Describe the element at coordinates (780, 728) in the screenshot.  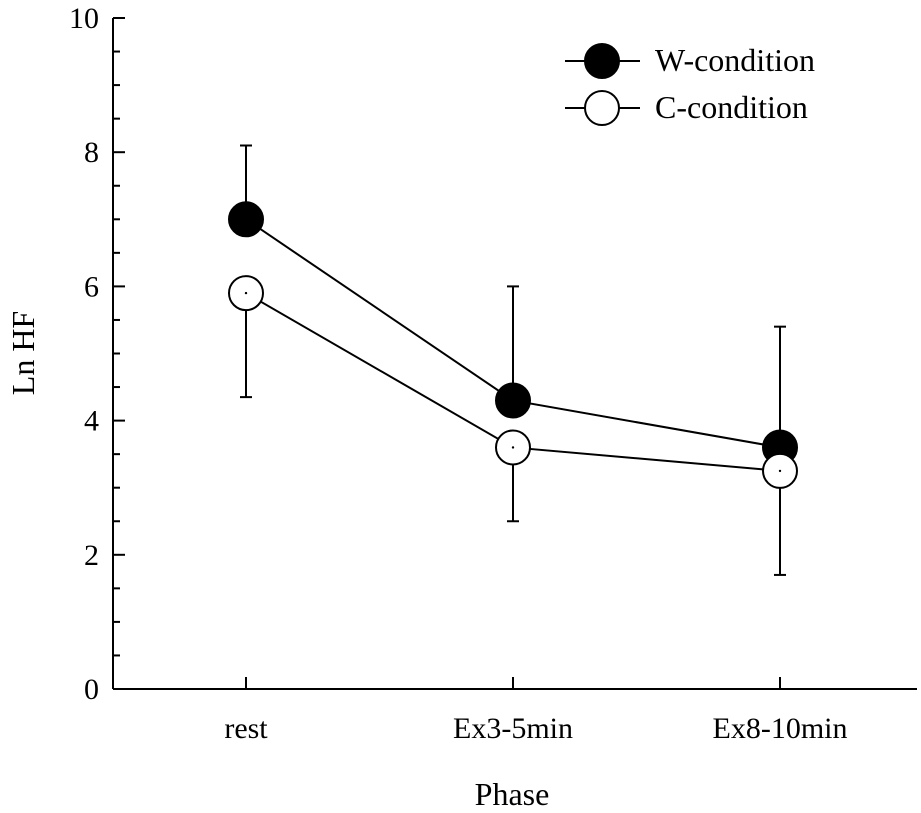
I see `x-tick-label: Ex8-10min` at that location.